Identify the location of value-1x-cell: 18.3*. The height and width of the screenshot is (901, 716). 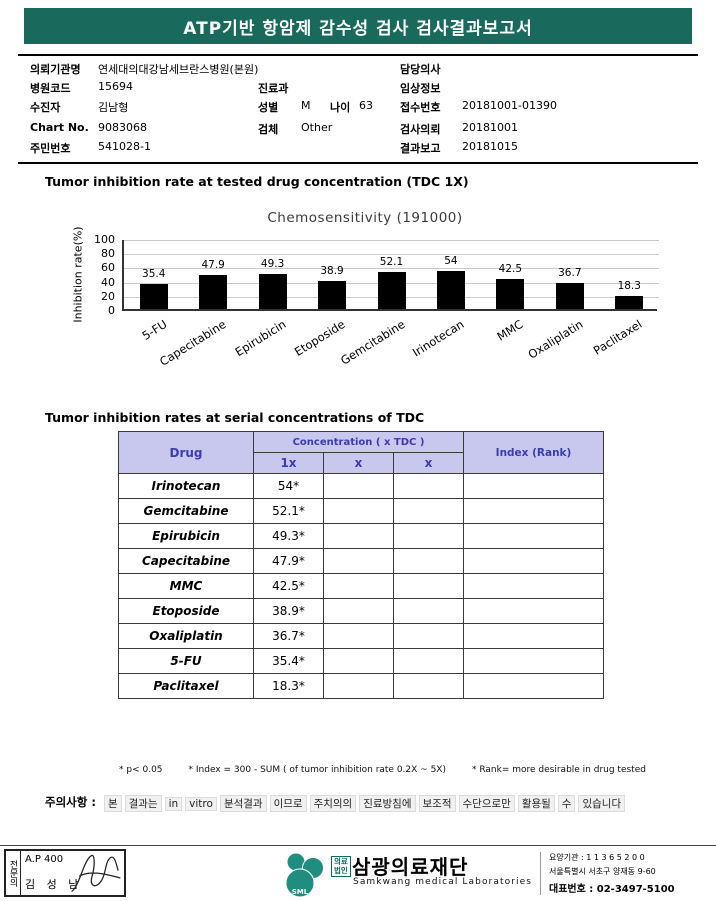
(288, 686).